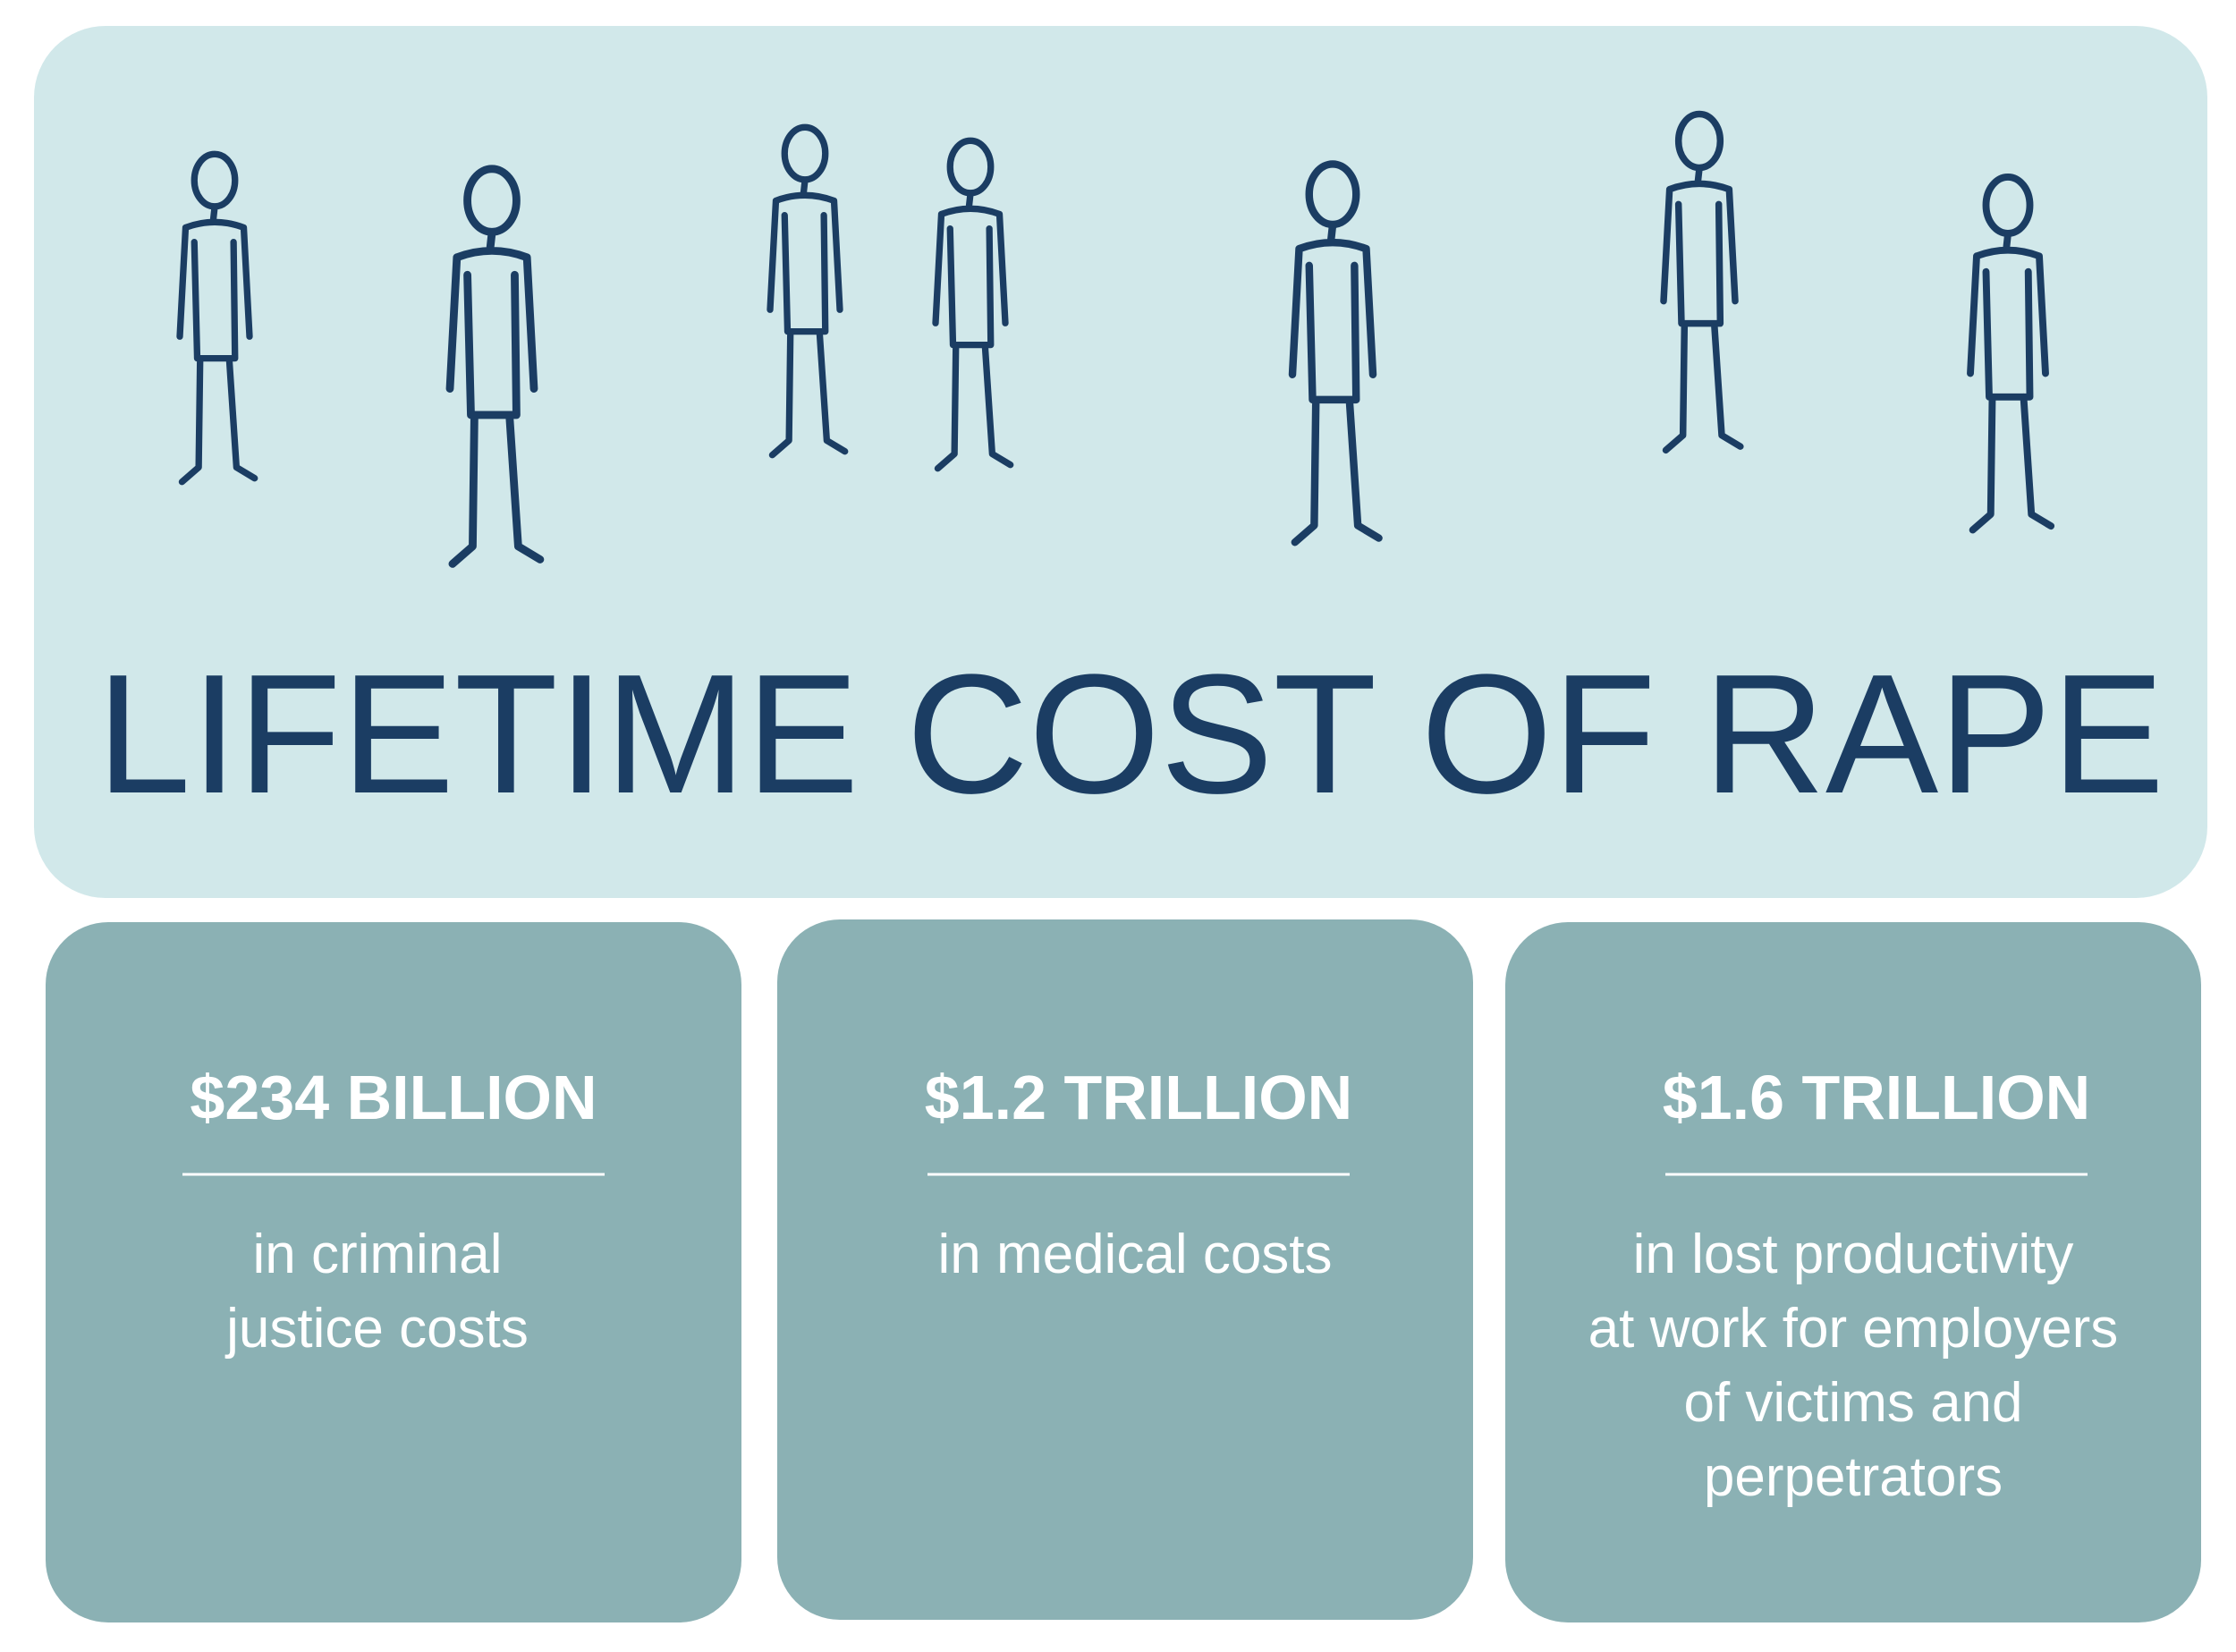 The width and height of the screenshot is (2236, 1652). Describe the element at coordinates (377, 1329) in the screenshot. I see `cost-description: justice costs` at that location.